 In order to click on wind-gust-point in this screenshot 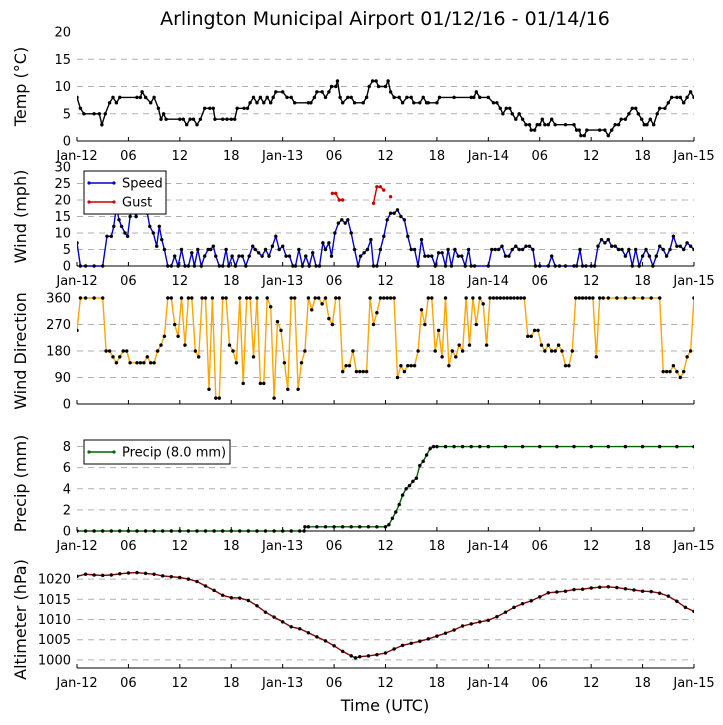, I will do `click(373, 203)`.